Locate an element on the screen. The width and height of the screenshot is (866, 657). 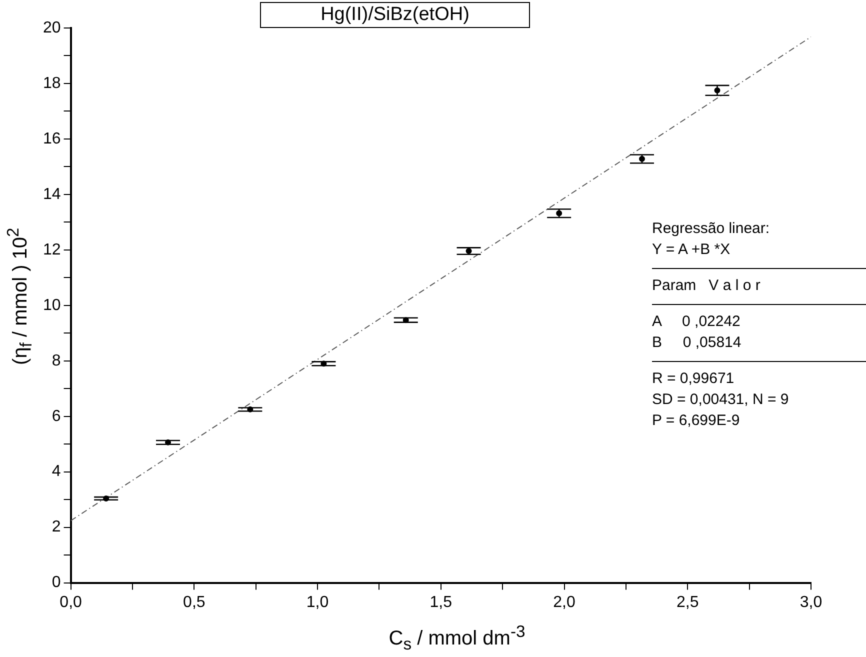
annotation: B 0 ,05814 is located at coordinates (697, 343).